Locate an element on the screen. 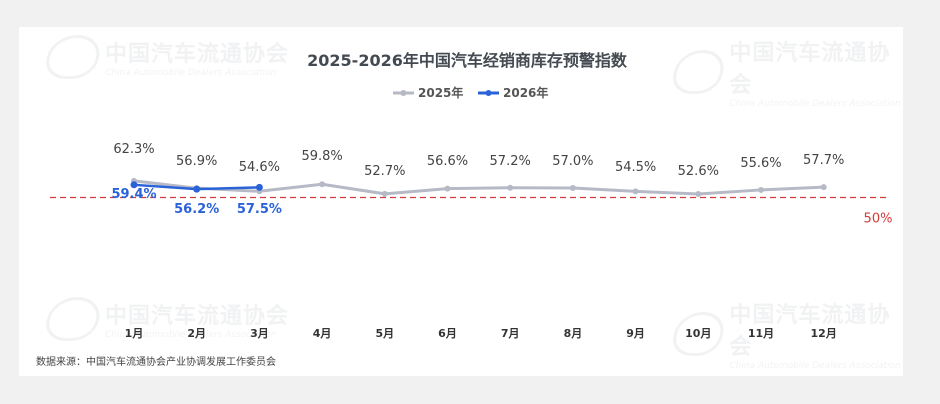 The image size is (940, 404). x-tick-label: 12月 is located at coordinates (824, 333).